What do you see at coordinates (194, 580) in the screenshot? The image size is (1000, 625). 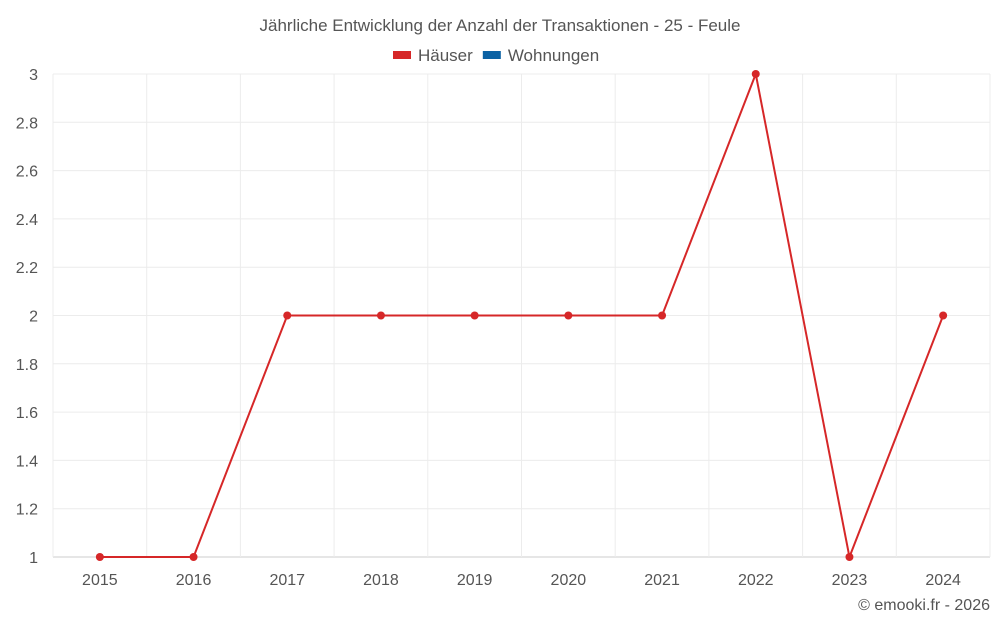 I see `x-tick-label: 2016` at bounding box center [194, 580].